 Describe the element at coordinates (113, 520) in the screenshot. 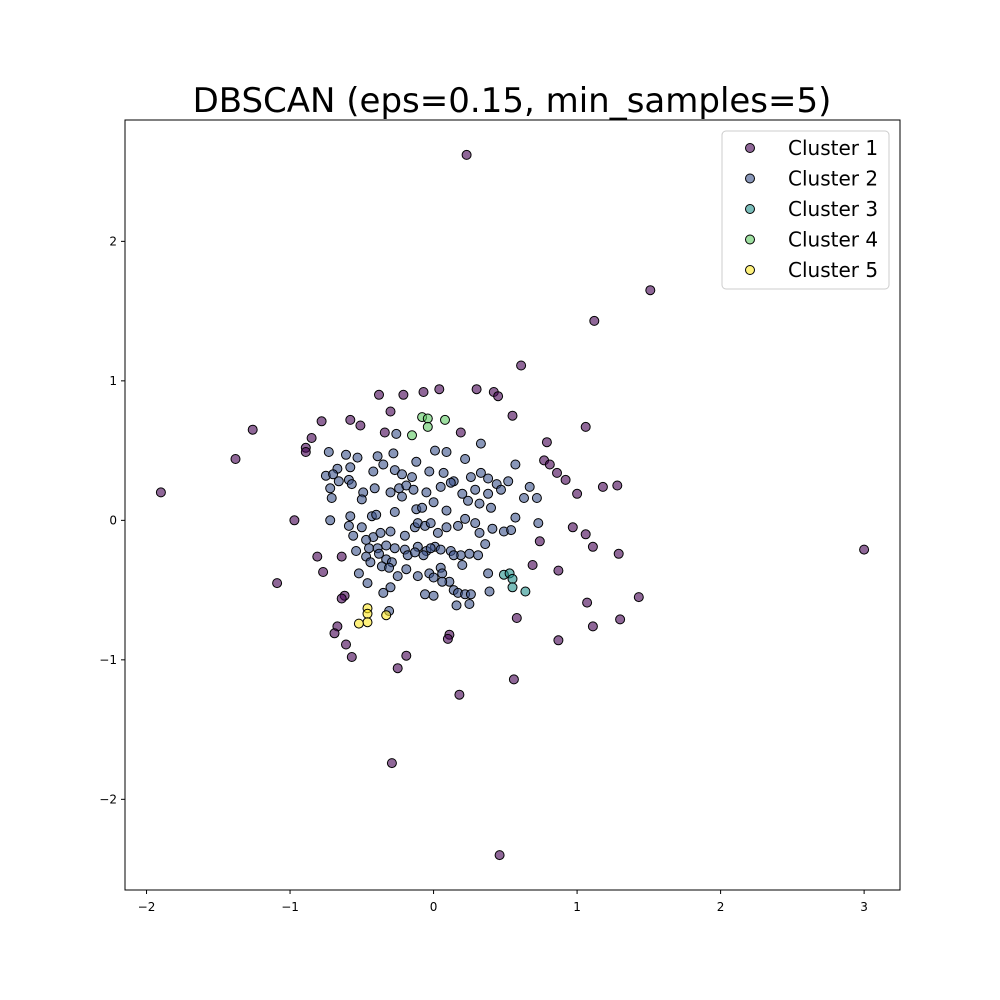

I see `y-tick-label: 0` at that location.